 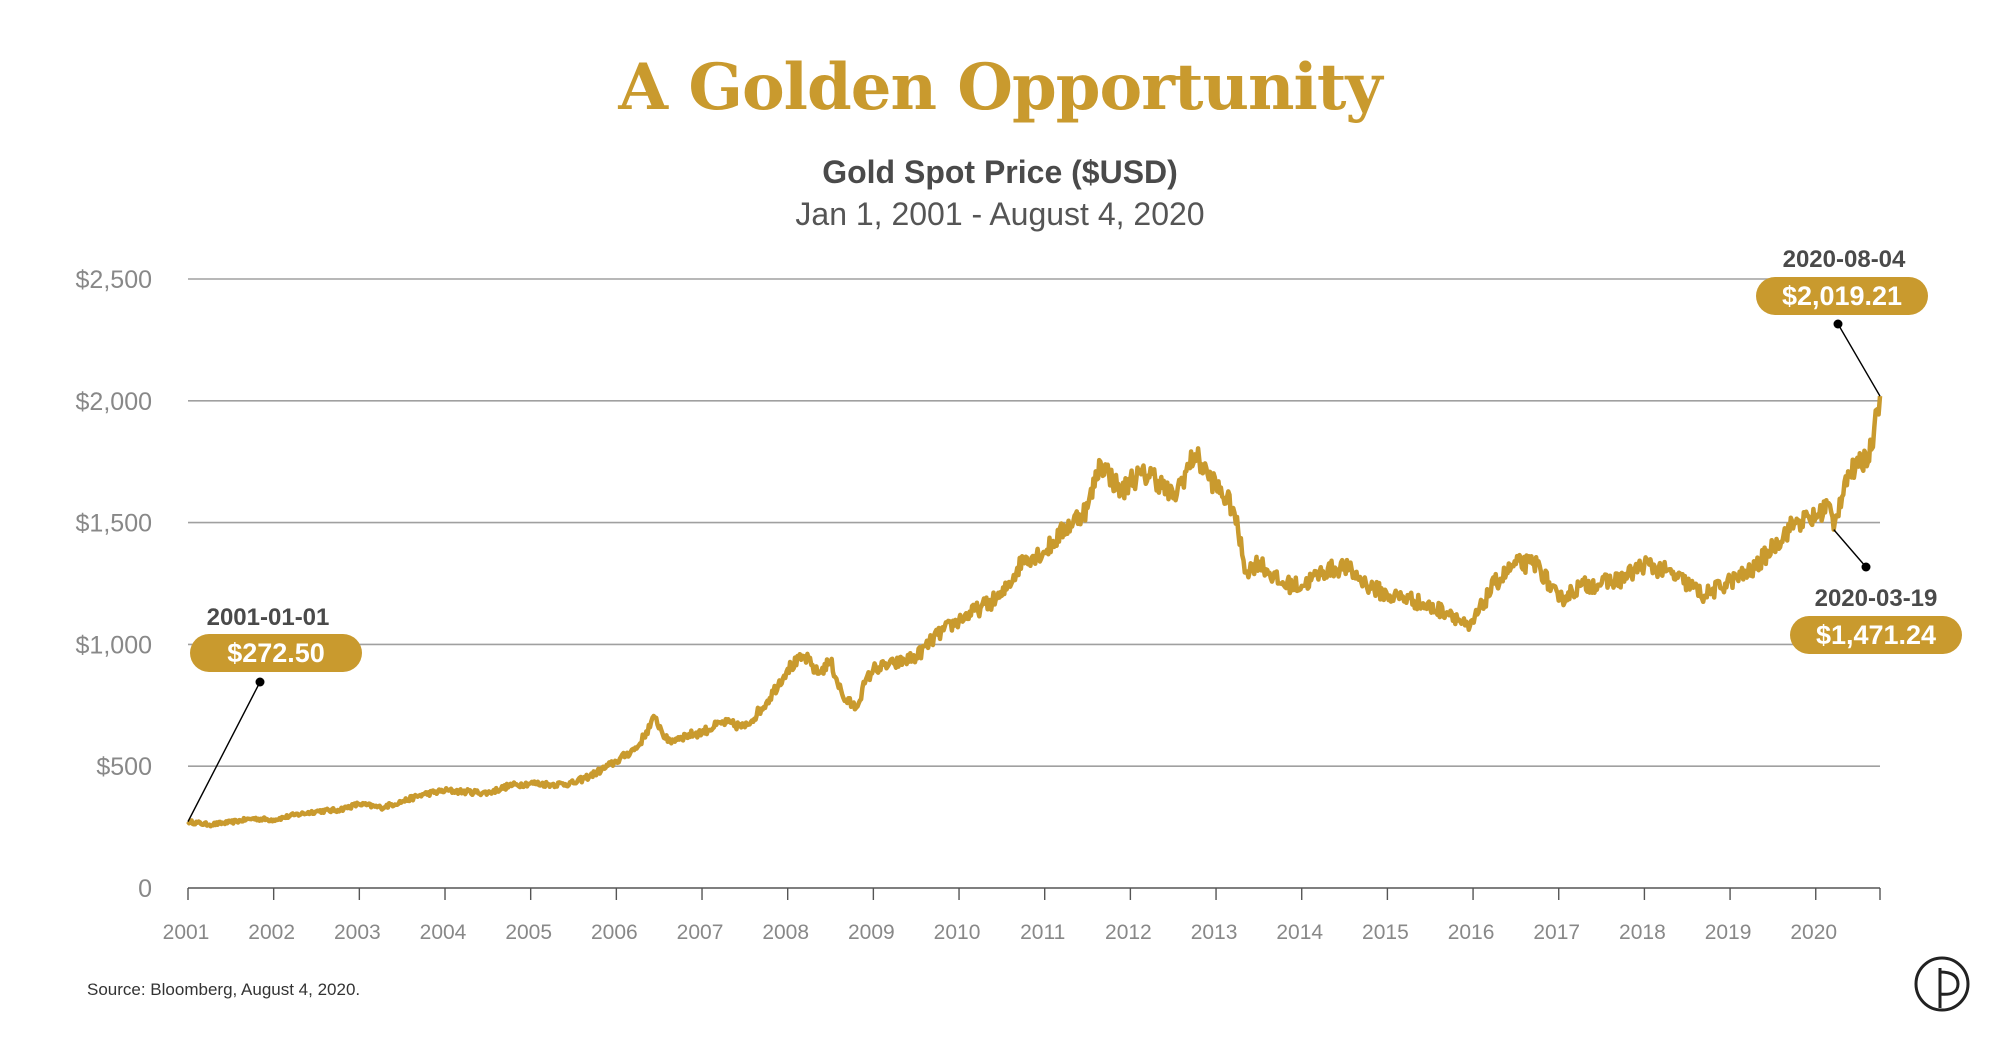 I want to click on x-tick-label: 2019, so click(x=1728, y=932).